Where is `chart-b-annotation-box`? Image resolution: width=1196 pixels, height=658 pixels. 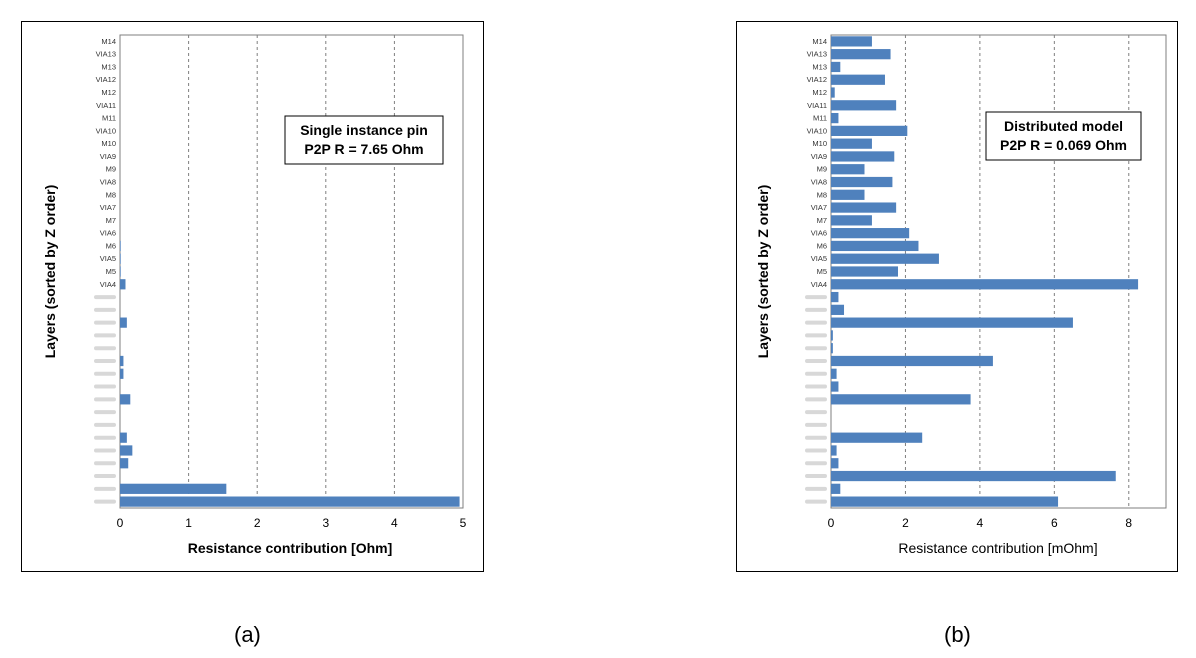
chart-b-annotation-box is located at coordinates (1063, 136).